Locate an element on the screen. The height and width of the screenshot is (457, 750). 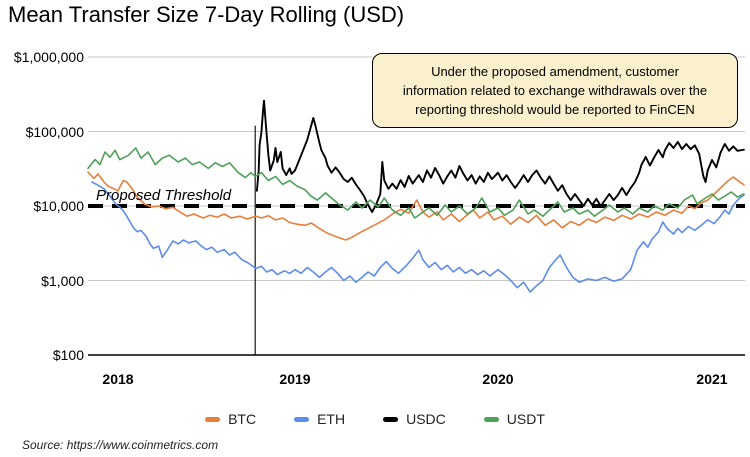
x-axis-label: 2021 is located at coordinates (712, 379).